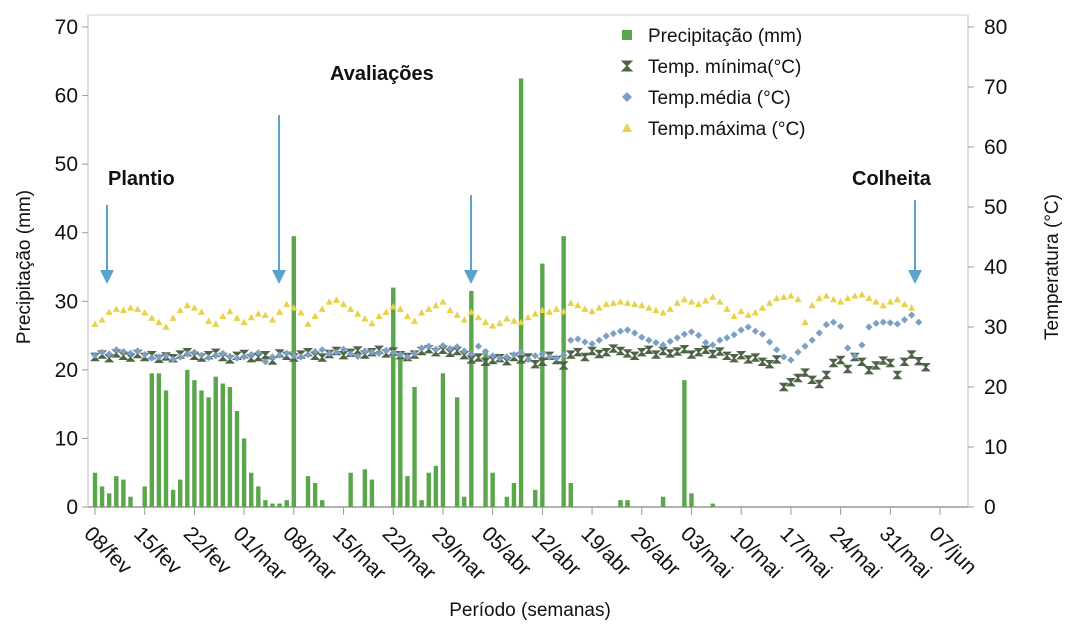 The height and width of the screenshot is (629, 1071). I want to click on y2-tick-label: 60, so click(995, 147).